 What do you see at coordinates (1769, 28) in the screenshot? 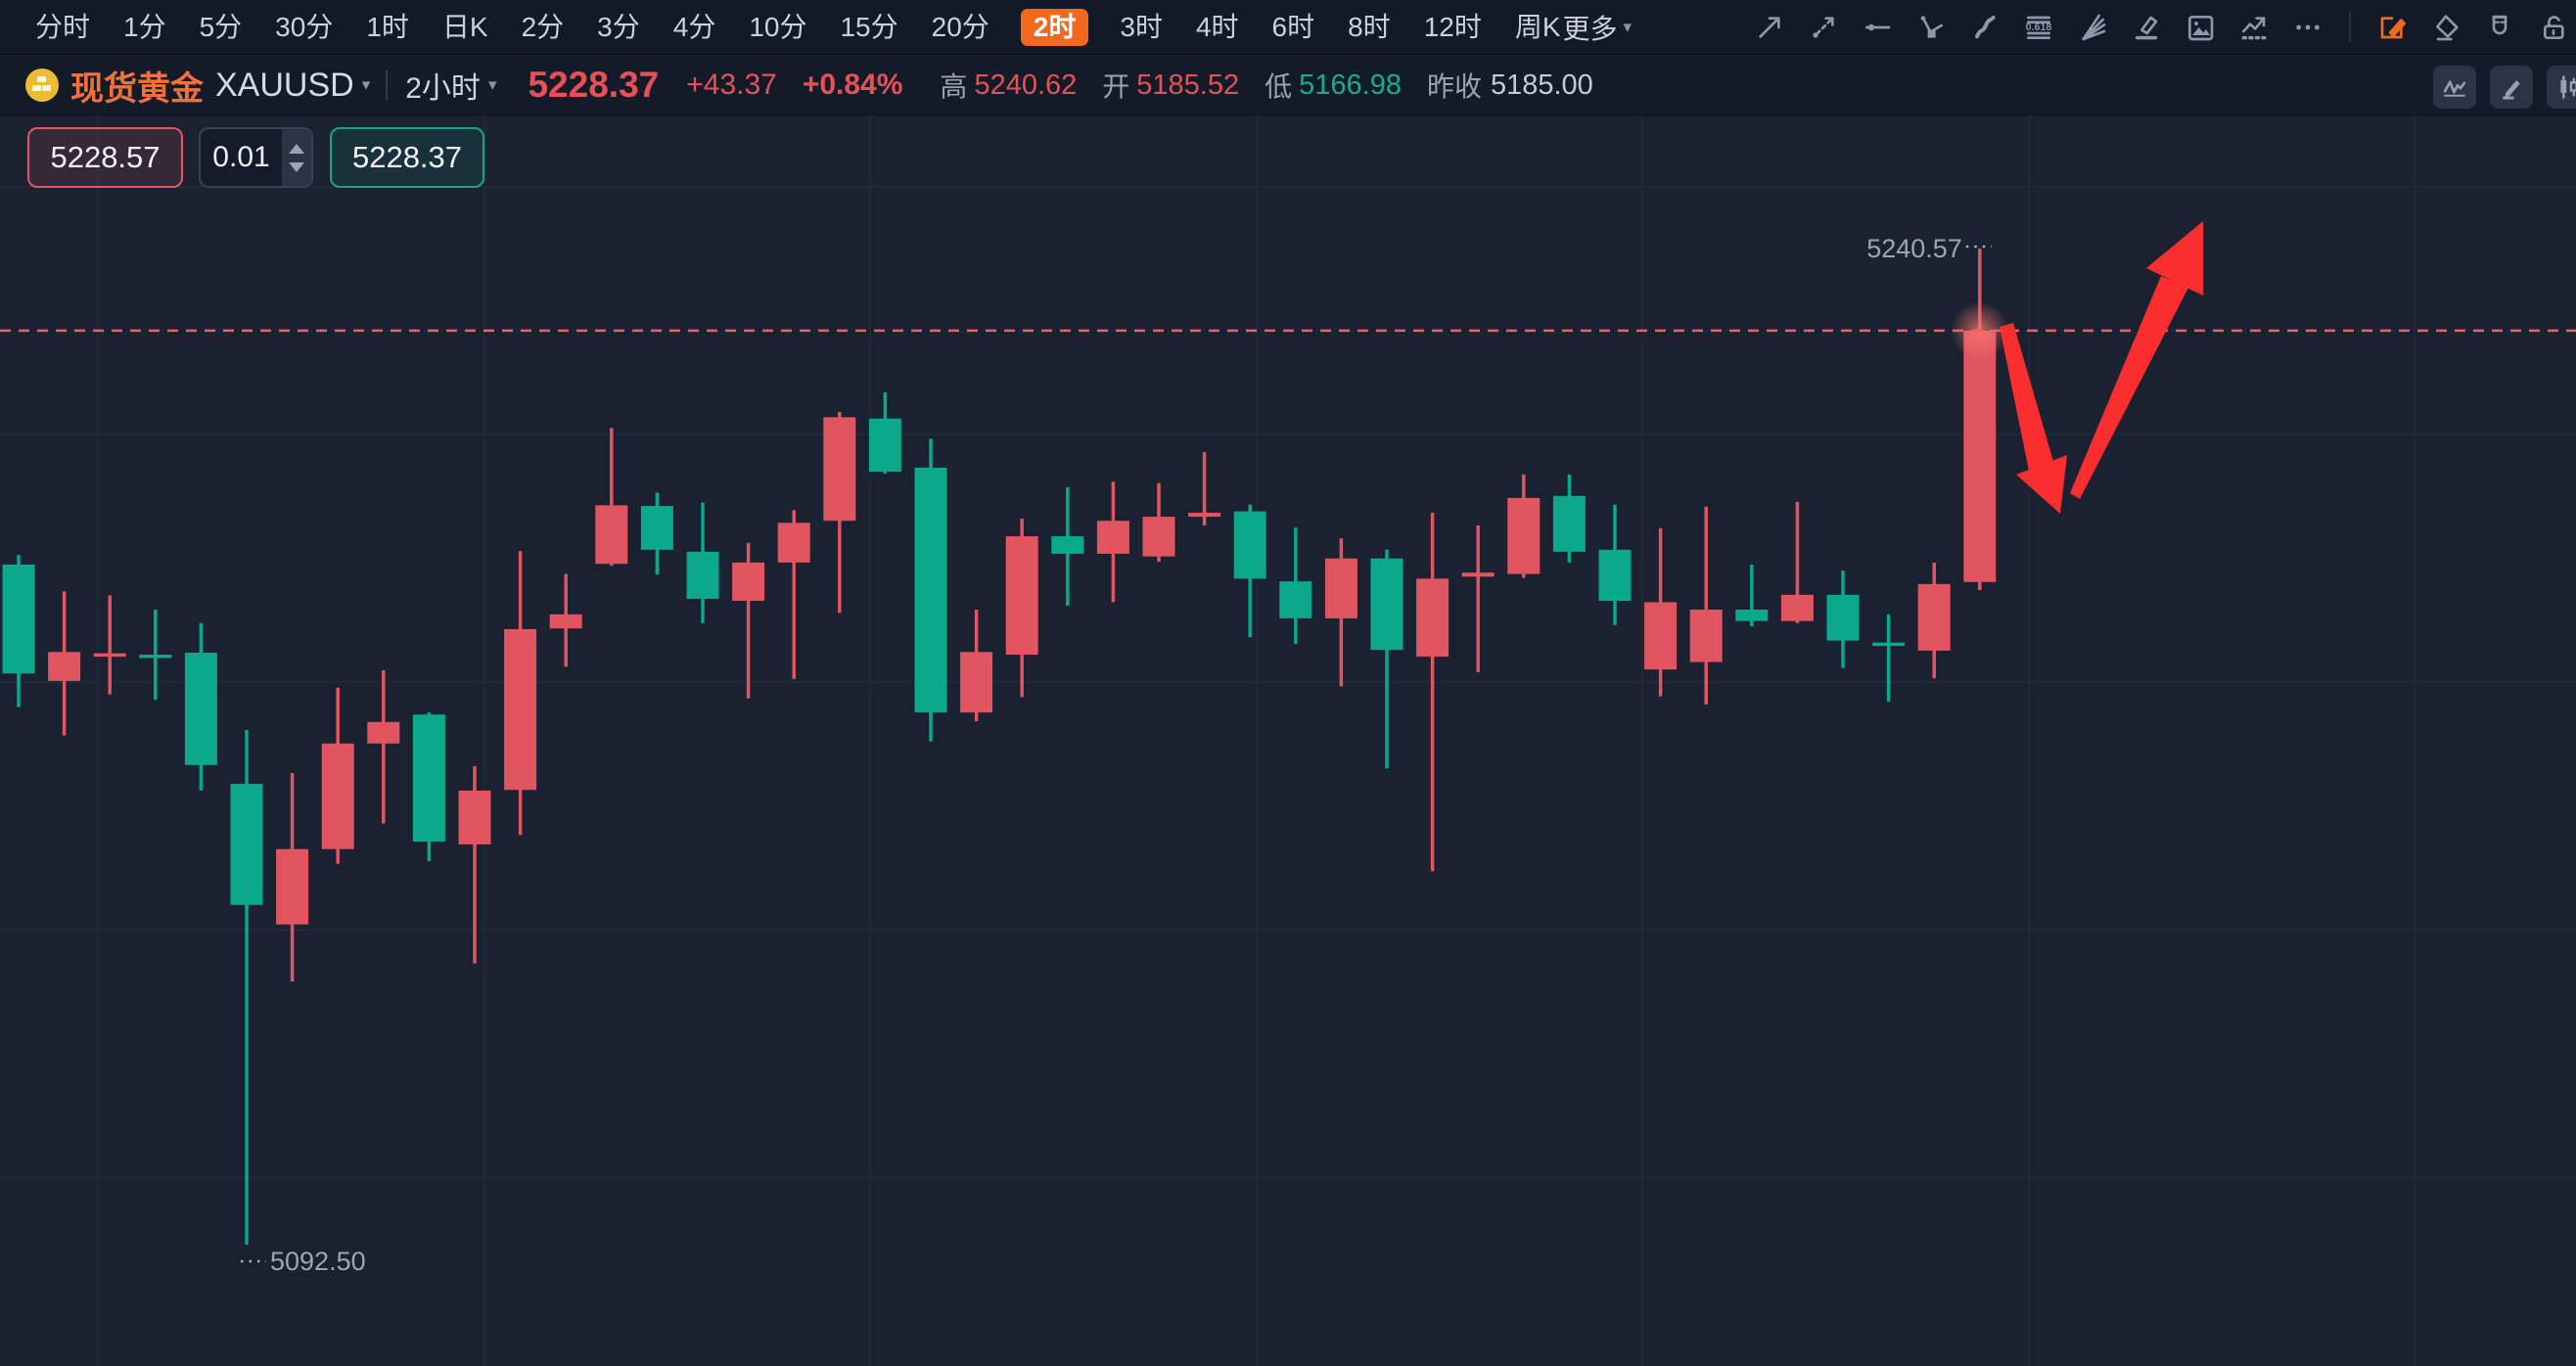
I see `trend-line-icon` at bounding box center [1769, 28].